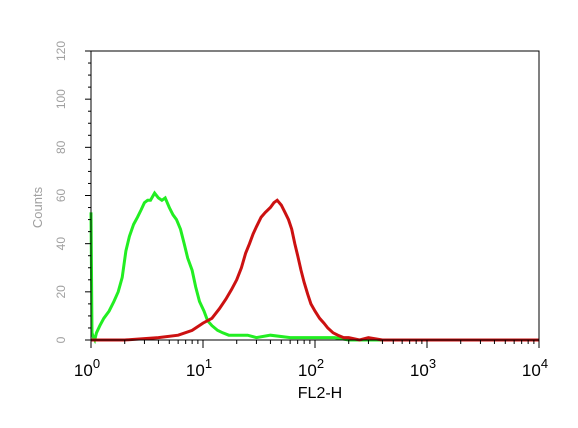  I want to click on y-tick-label: 40, so click(61, 244).